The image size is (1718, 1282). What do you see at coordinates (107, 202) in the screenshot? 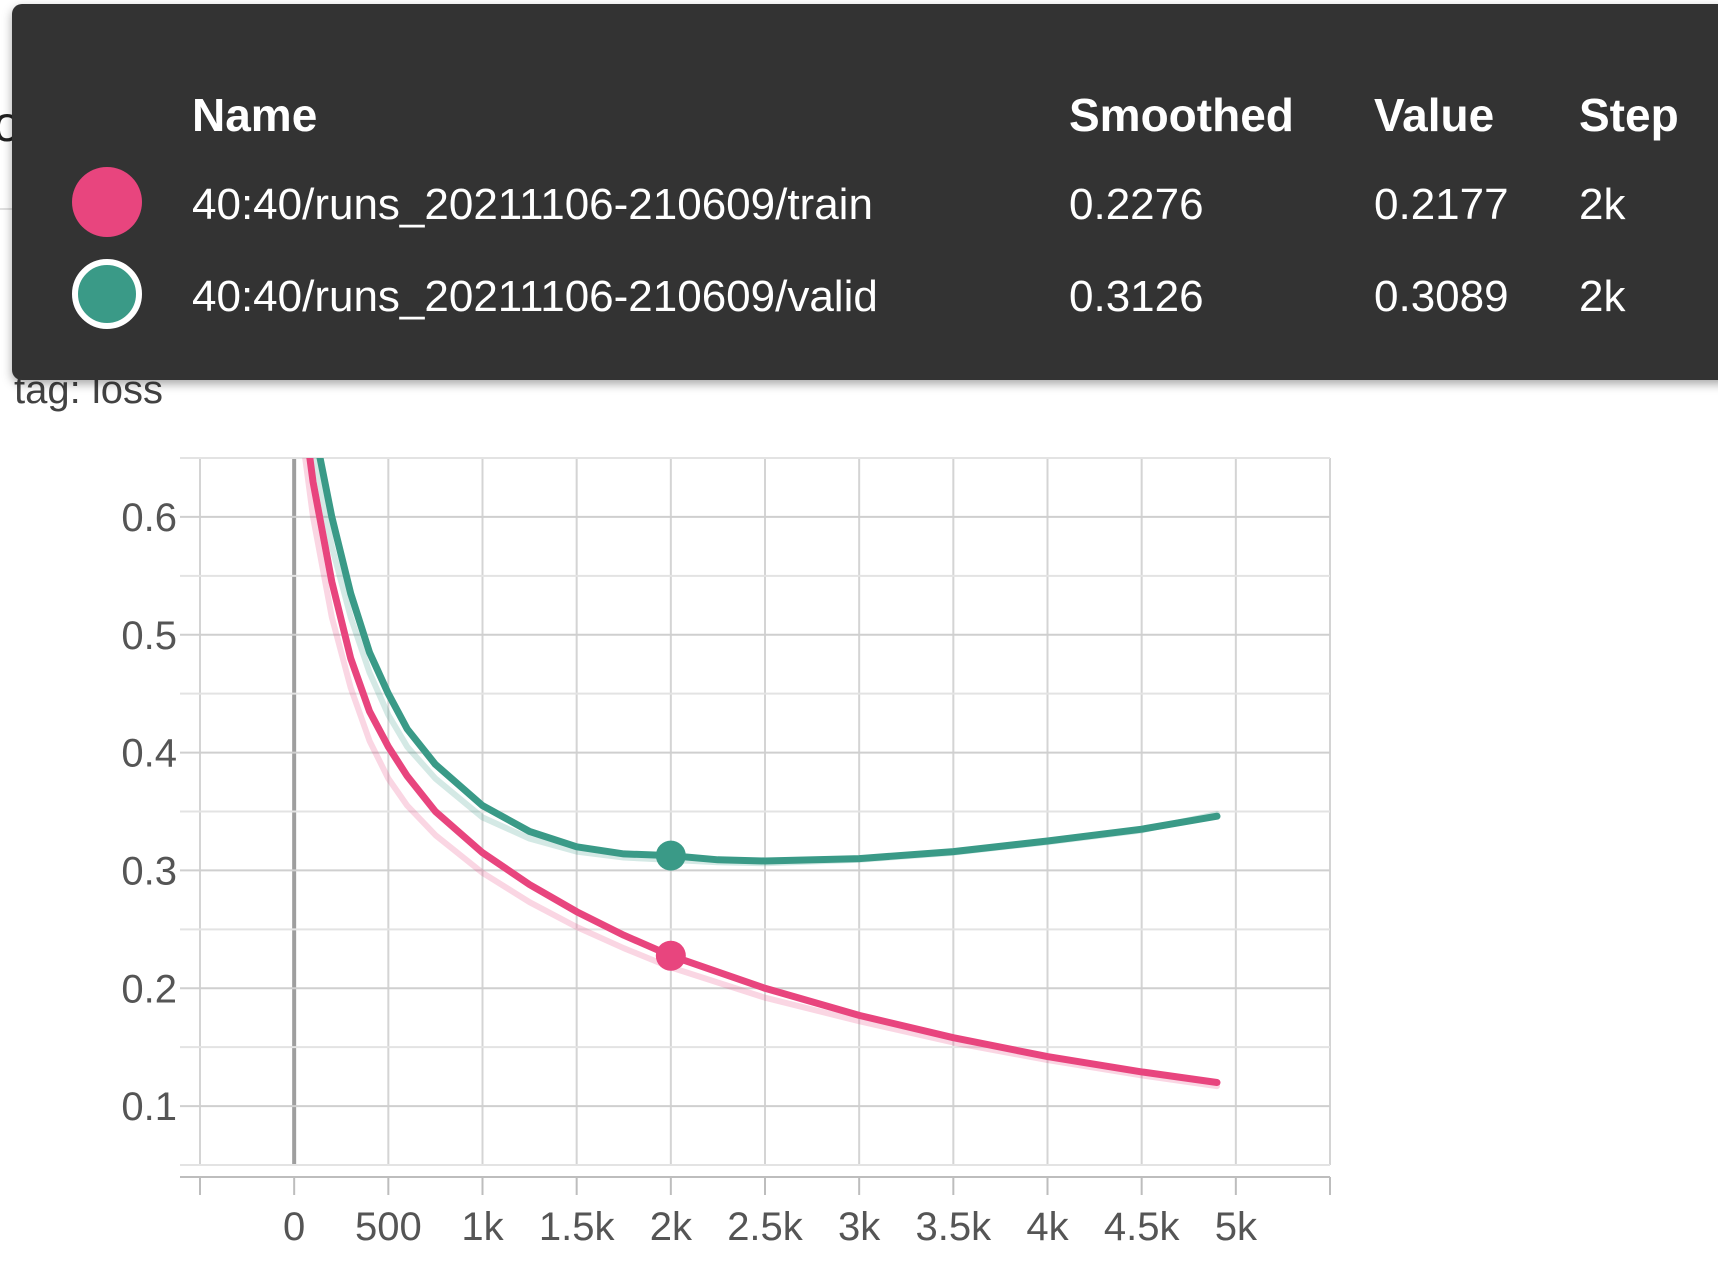
I see `train-series-swatch-icon` at bounding box center [107, 202].